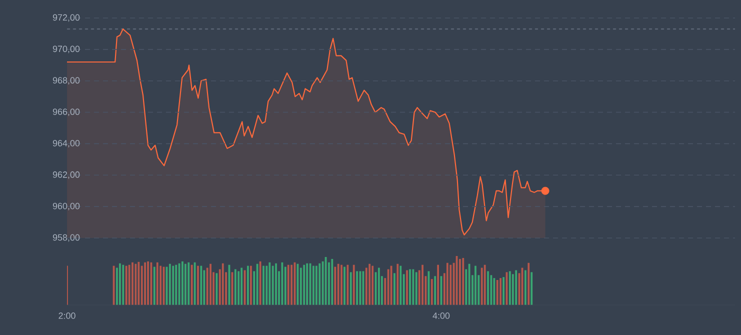 This screenshot has height=335, width=741. What do you see at coordinates (66, 18) in the screenshot?
I see `y-tick-label: 972,00` at bounding box center [66, 18].